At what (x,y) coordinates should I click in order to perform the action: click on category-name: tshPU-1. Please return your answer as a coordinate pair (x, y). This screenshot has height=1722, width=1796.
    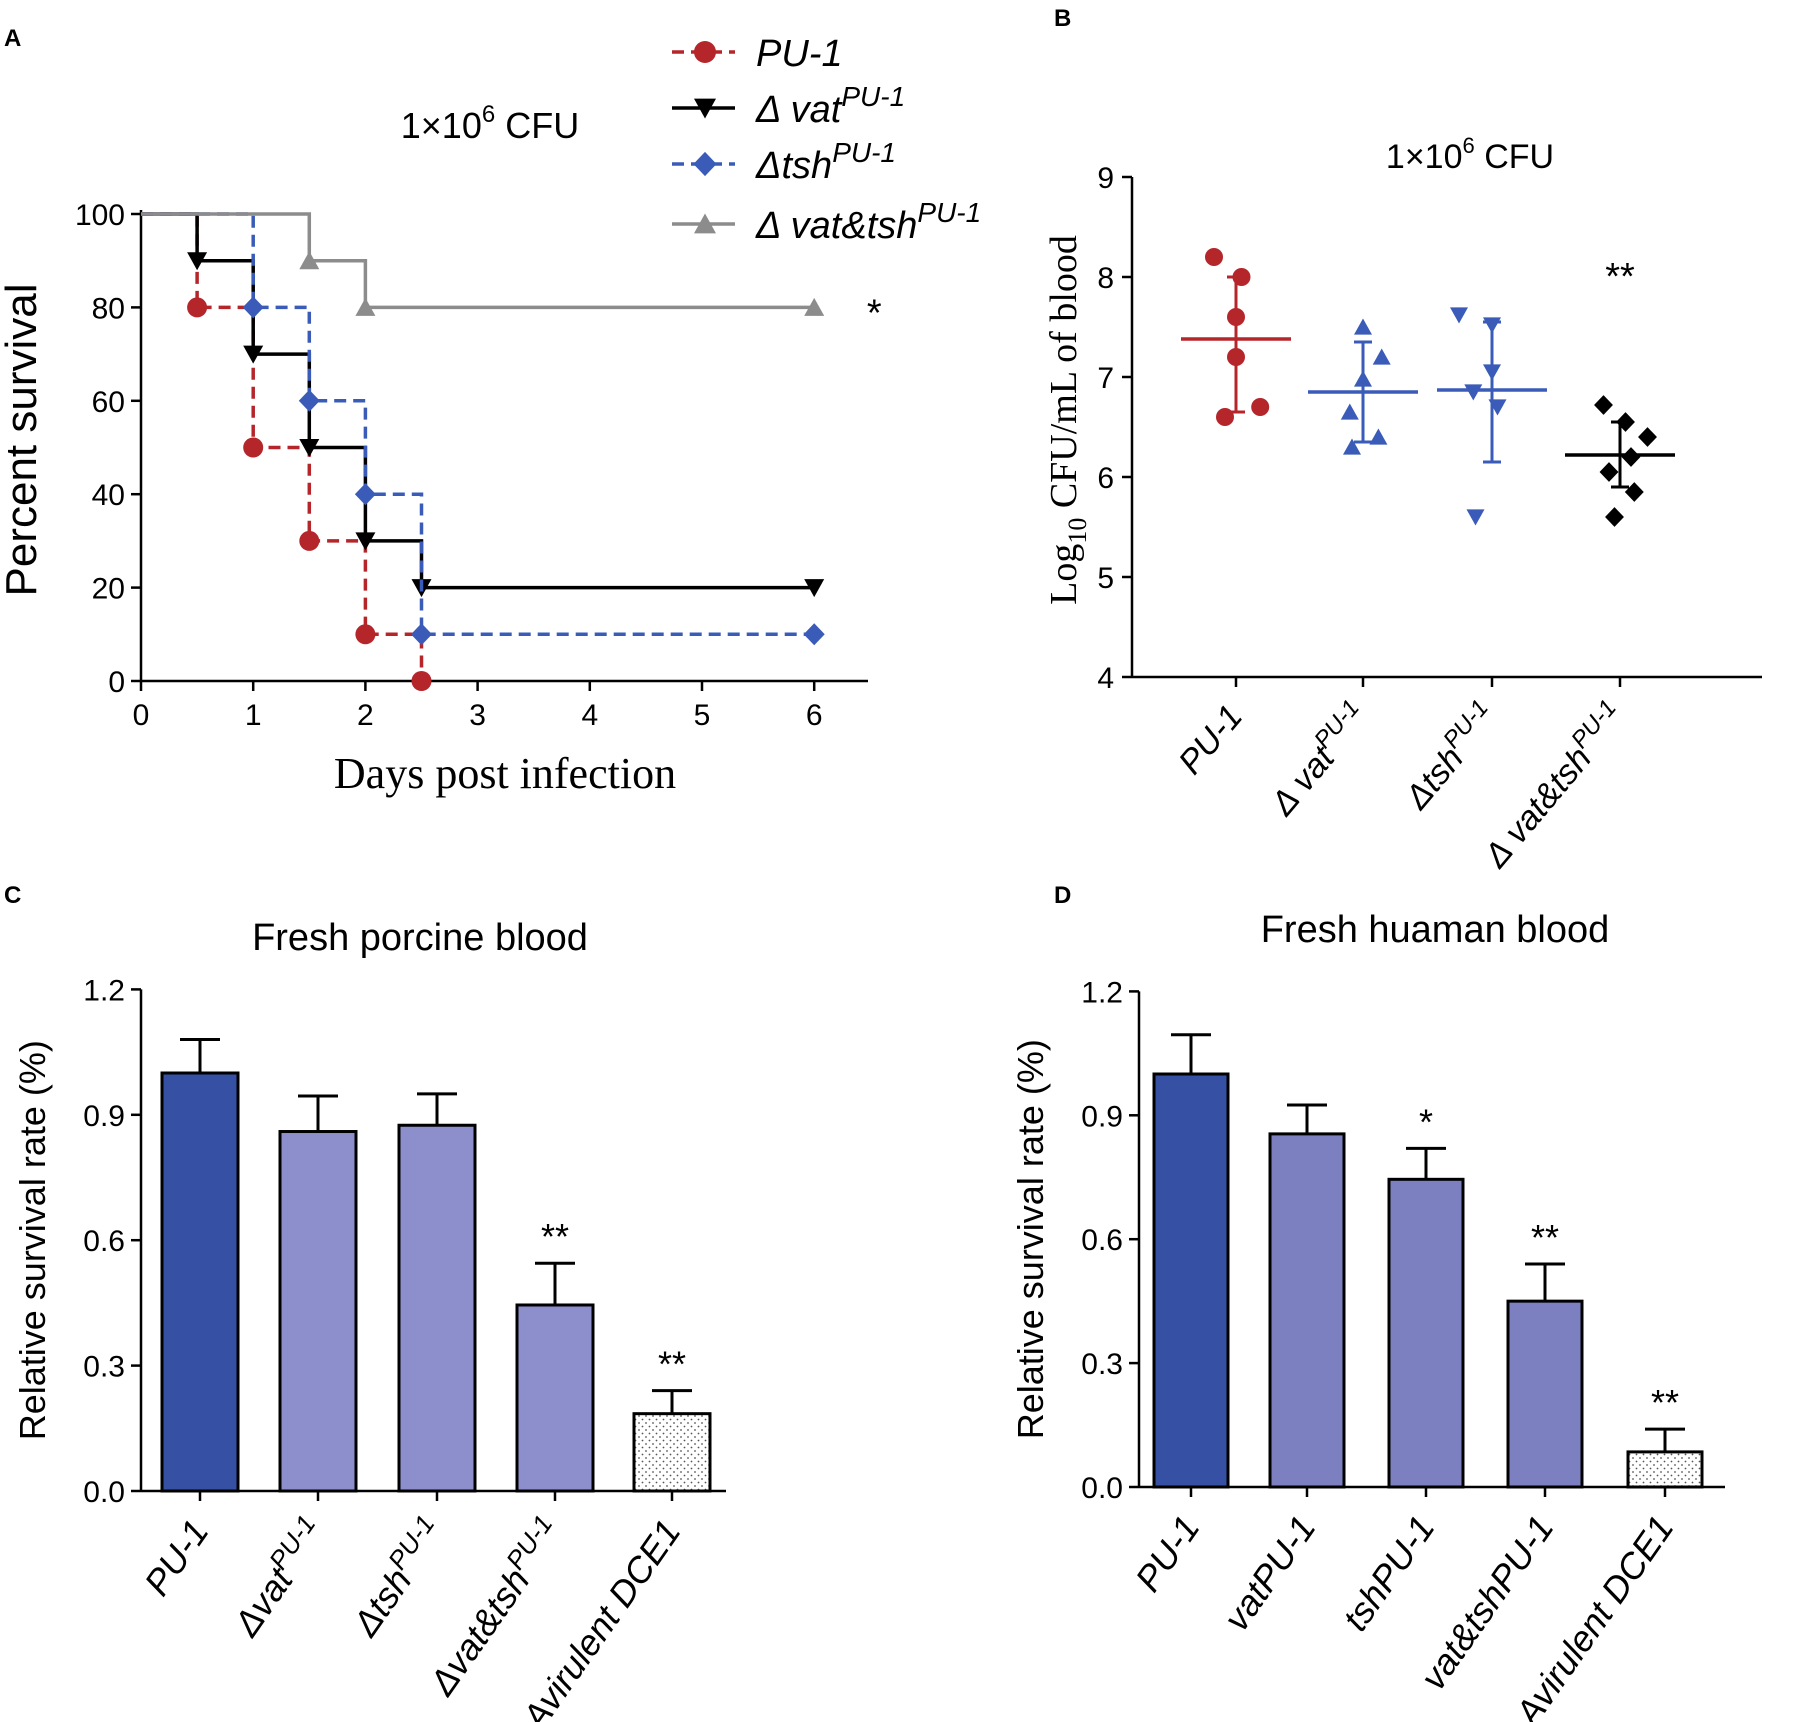
    Looking at the image, I should click on (1388, 1573).